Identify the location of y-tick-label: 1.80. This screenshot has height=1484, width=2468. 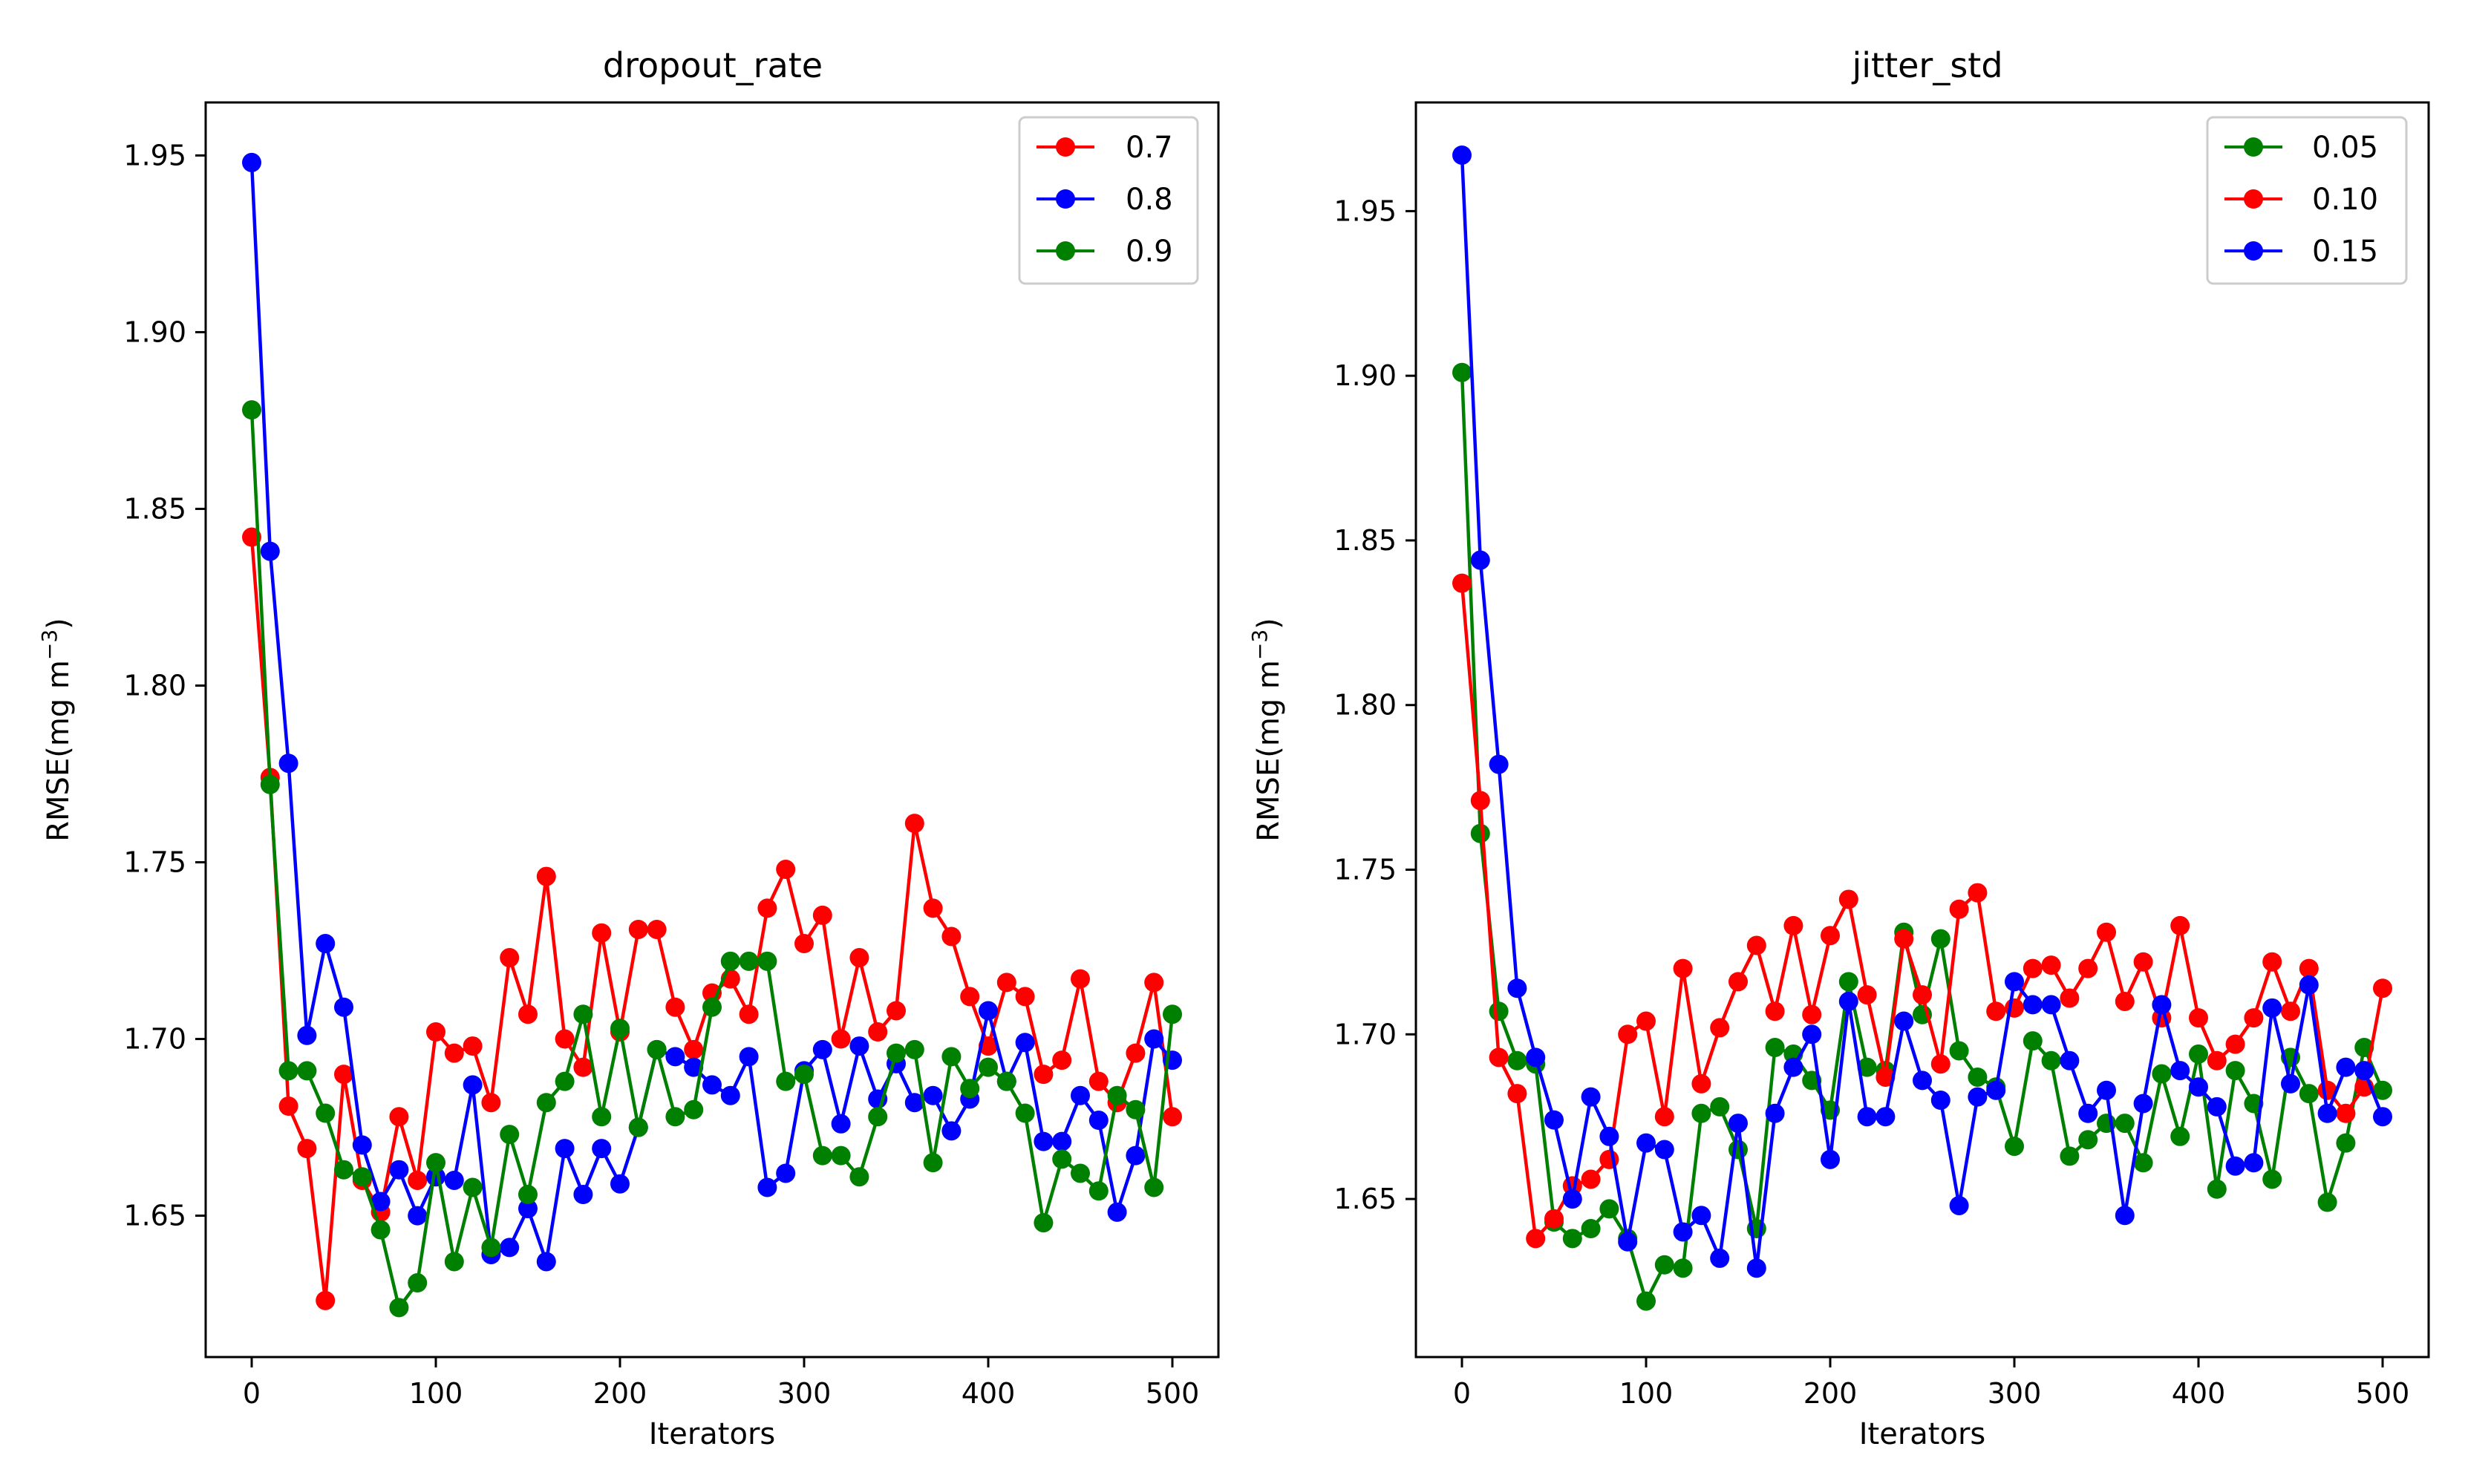
(1365, 705).